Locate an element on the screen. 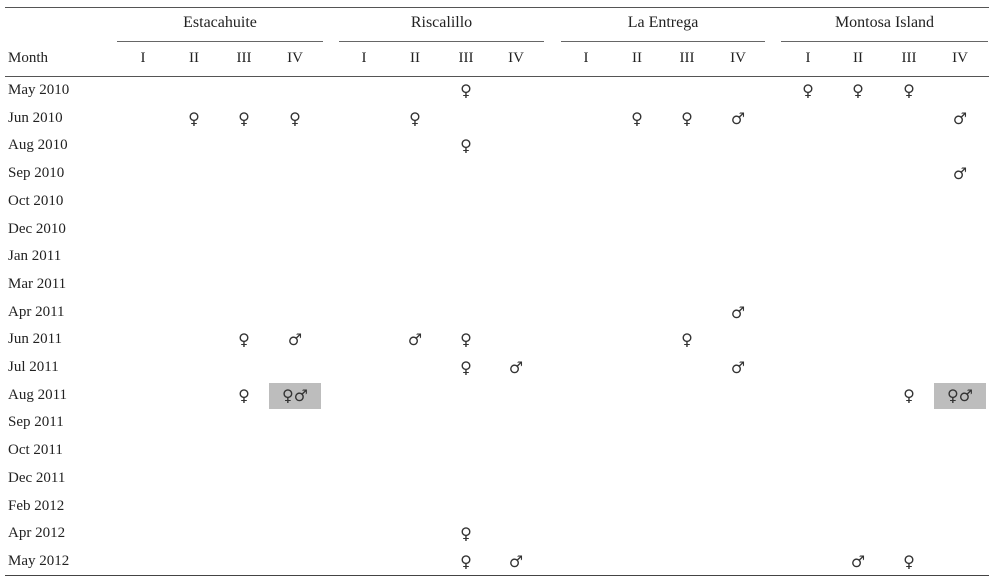  site-header-la-entrega: La Entrega is located at coordinates (663, 22).